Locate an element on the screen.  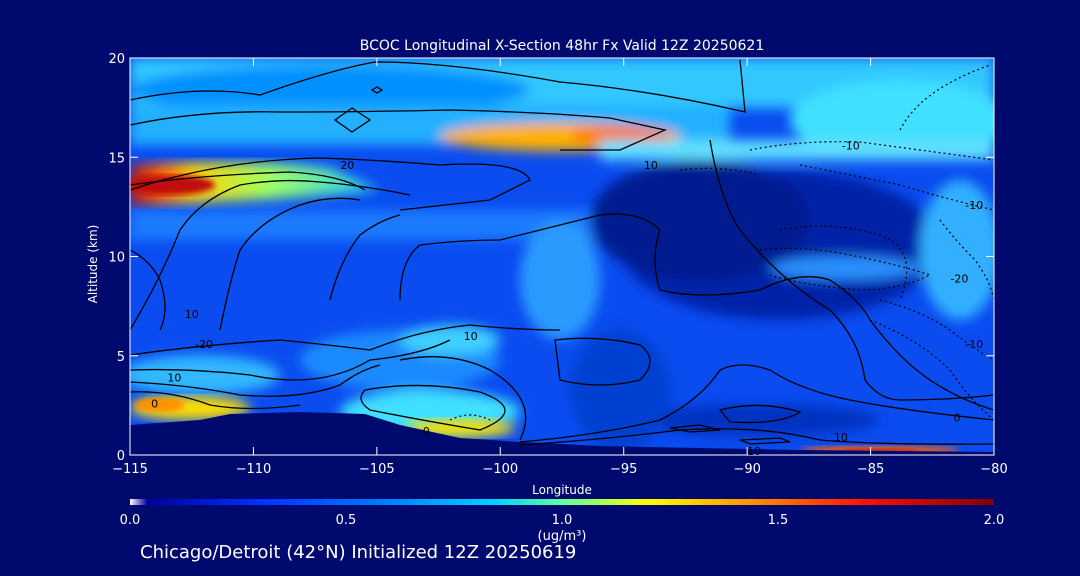
y-tick-label: 5 is located at coordinates (121, 357).